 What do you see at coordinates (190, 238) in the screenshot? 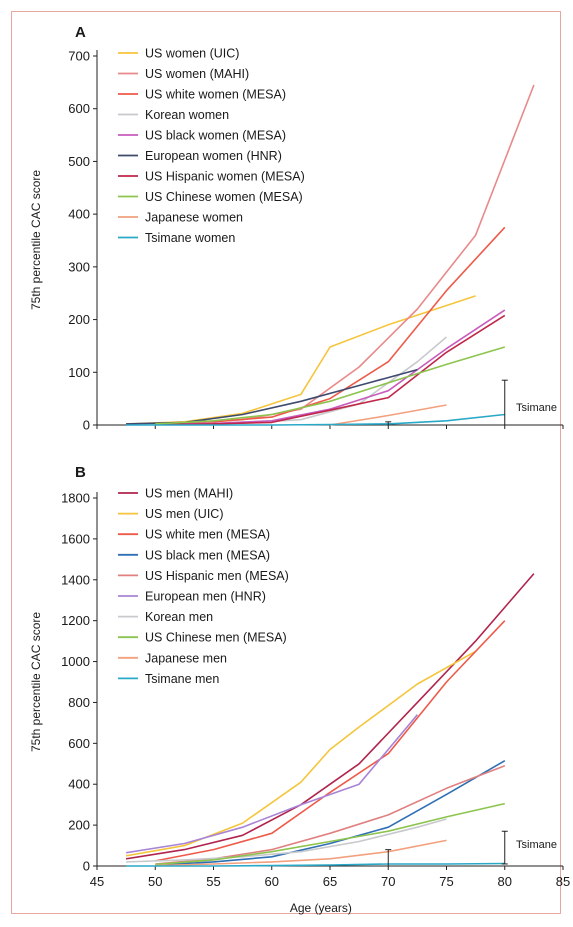
I see `legend-label: Tsimane women` at bounding box center [190, 238].